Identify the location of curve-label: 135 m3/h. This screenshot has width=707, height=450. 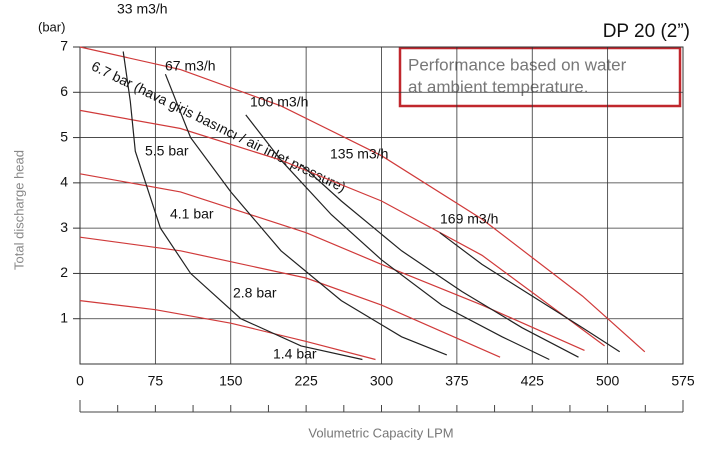
(359, 154).